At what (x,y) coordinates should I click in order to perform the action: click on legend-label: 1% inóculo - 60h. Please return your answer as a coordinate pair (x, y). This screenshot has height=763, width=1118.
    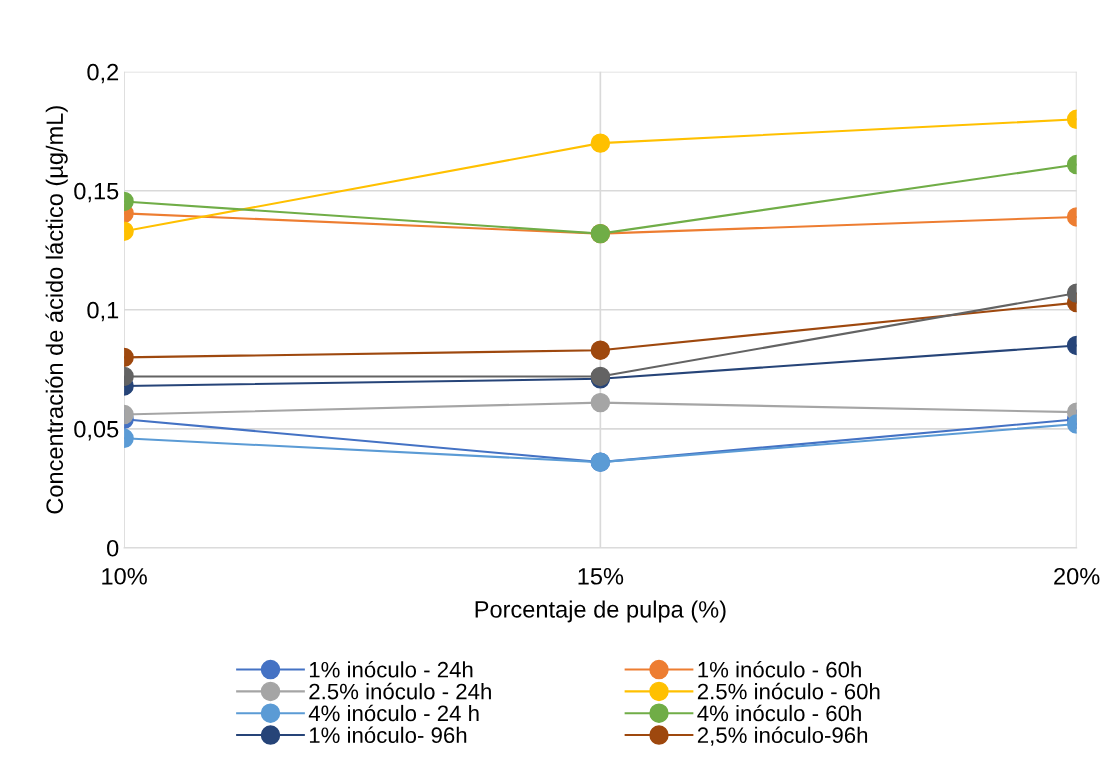
    Looking at the image, I should click on (779, 669).